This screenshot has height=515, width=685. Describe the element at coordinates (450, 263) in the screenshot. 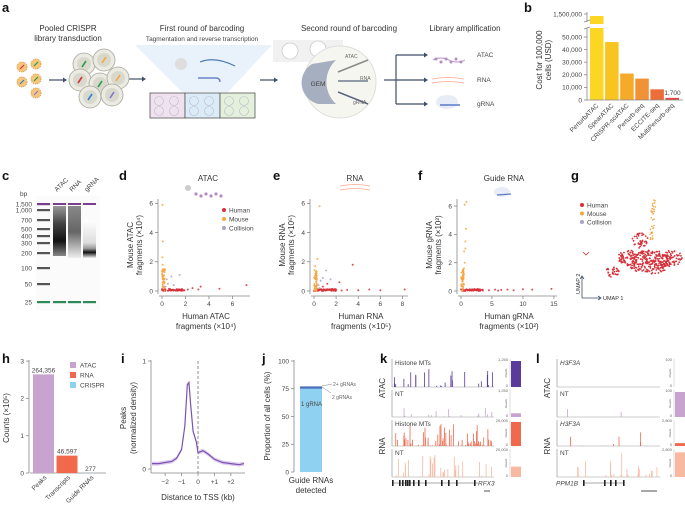

I see `y-tick-label: 2` at that location.